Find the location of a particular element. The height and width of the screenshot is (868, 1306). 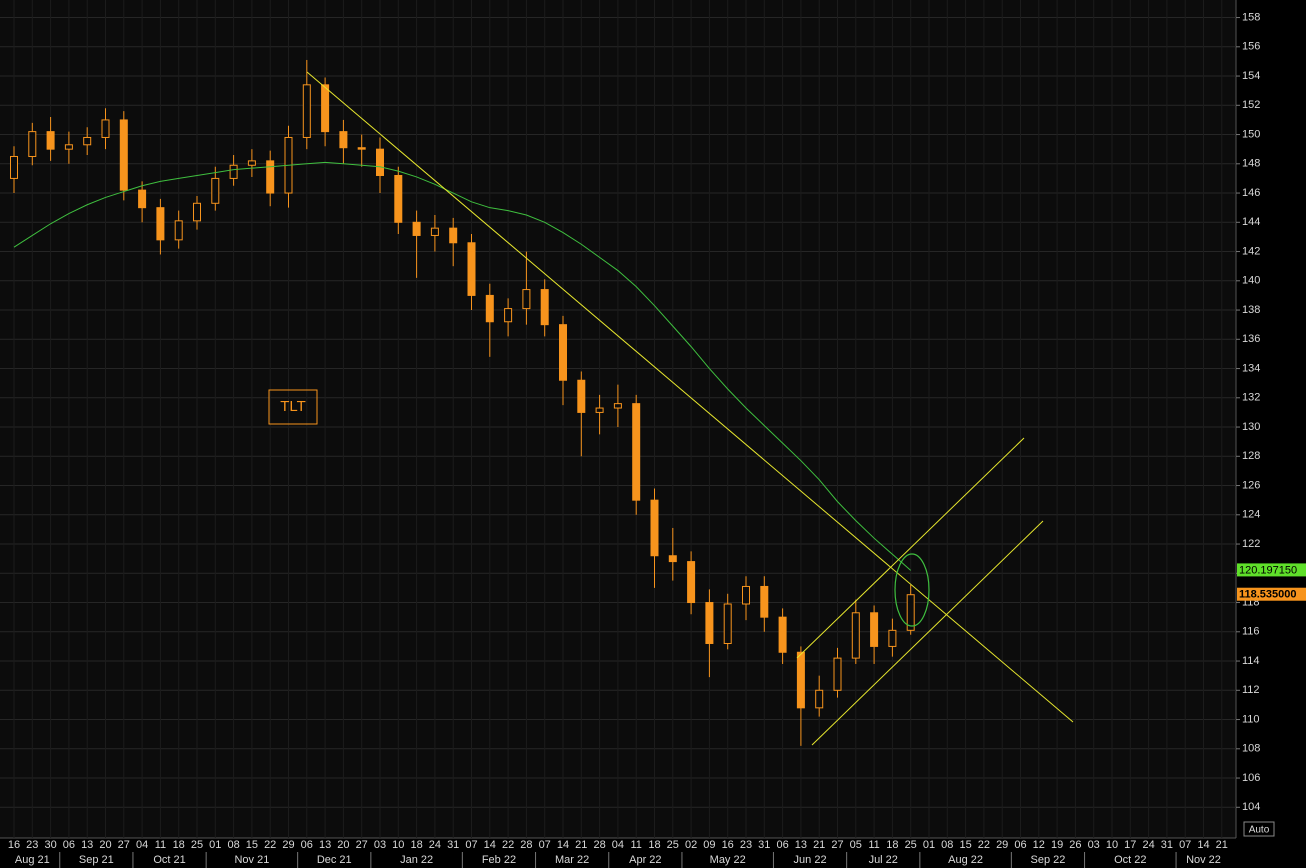

auto-button-label: Auto is located at coordinates (1259, 830).